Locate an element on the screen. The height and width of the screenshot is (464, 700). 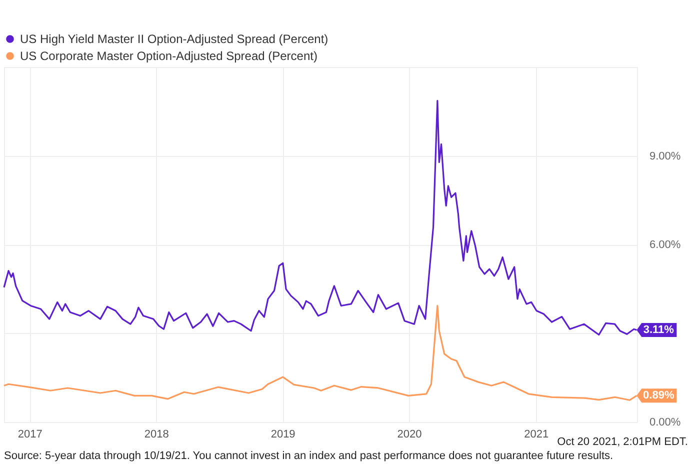
y-tick-label: 6.00% is located at coordinates (665, 245).